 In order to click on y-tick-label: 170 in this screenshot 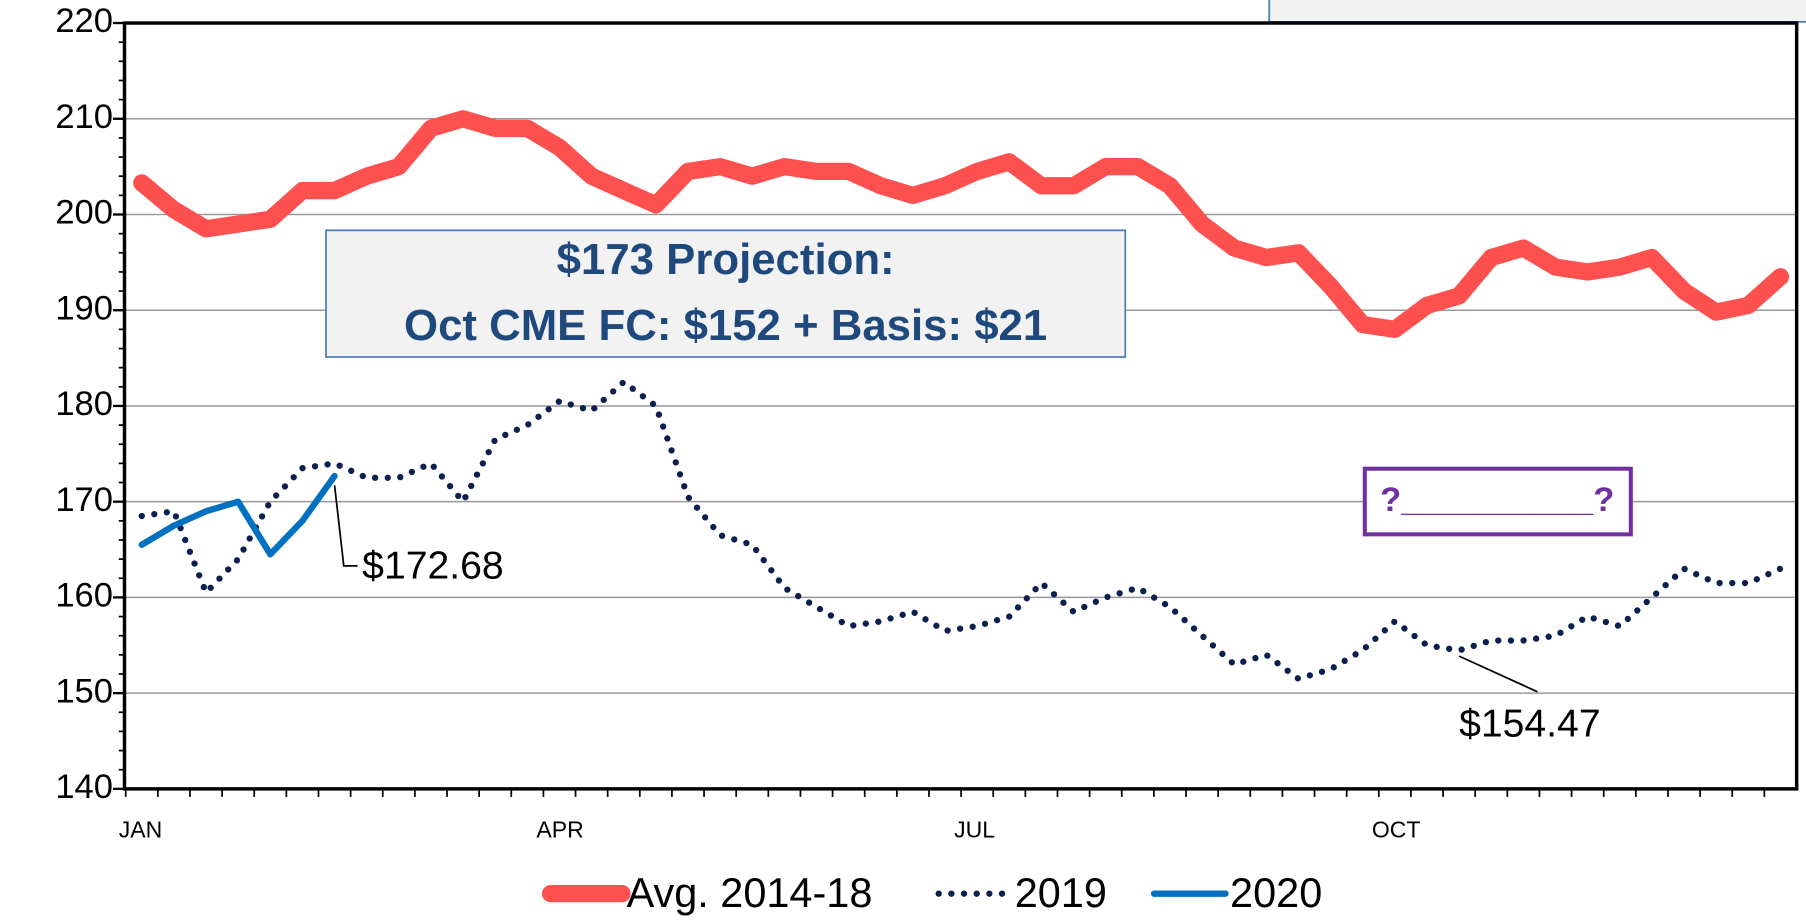, I will do `click(84, 500)`.